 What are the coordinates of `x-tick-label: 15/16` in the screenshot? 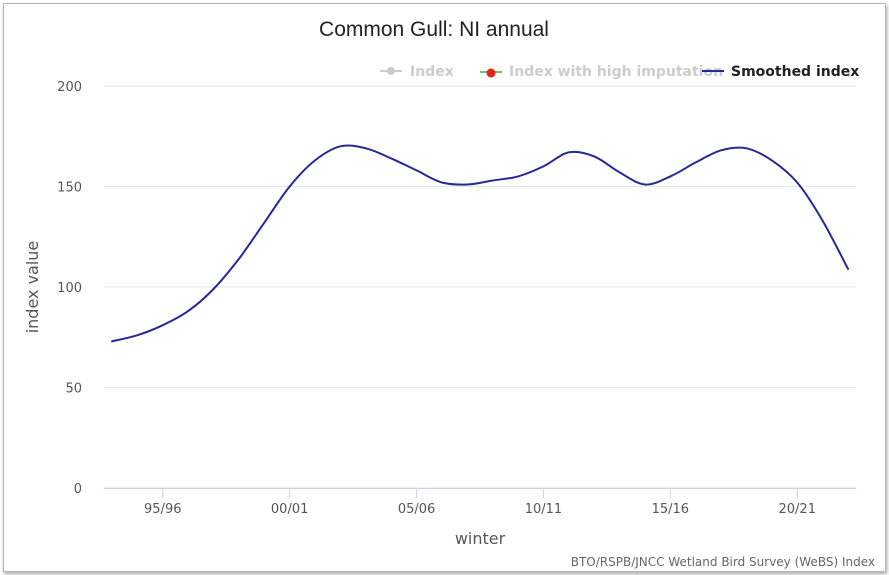 It's located at (670, 509).